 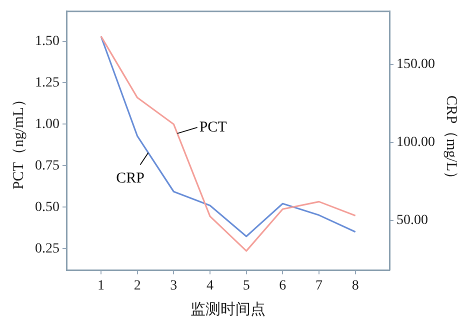 What do you see at coordinates (282, 286) in the screenshot?
I see `x-tick-label: 6` at bounding box center [282, 286].